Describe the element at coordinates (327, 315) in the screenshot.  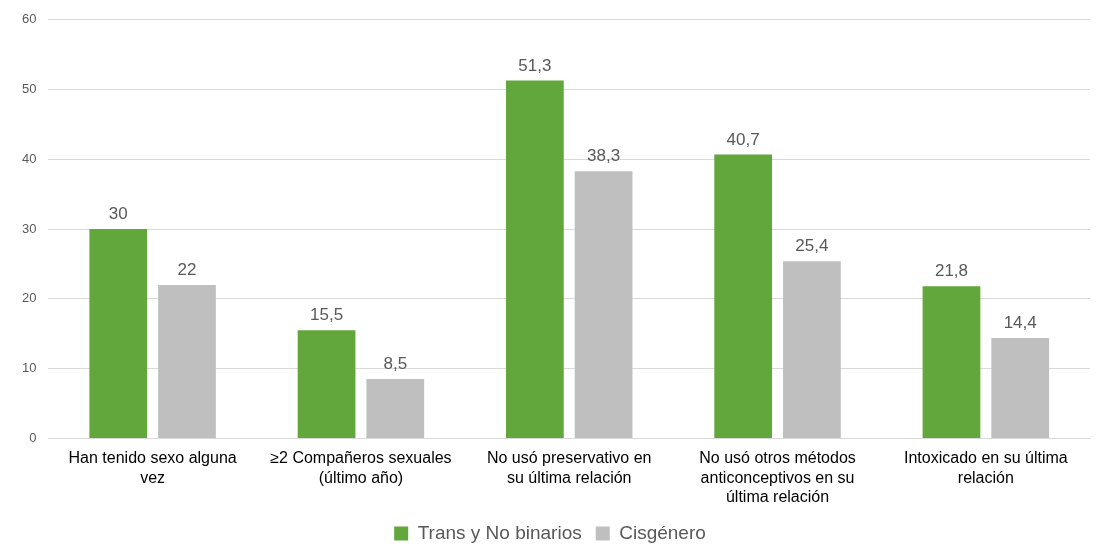
I see `data-label: 15,5` at that location.